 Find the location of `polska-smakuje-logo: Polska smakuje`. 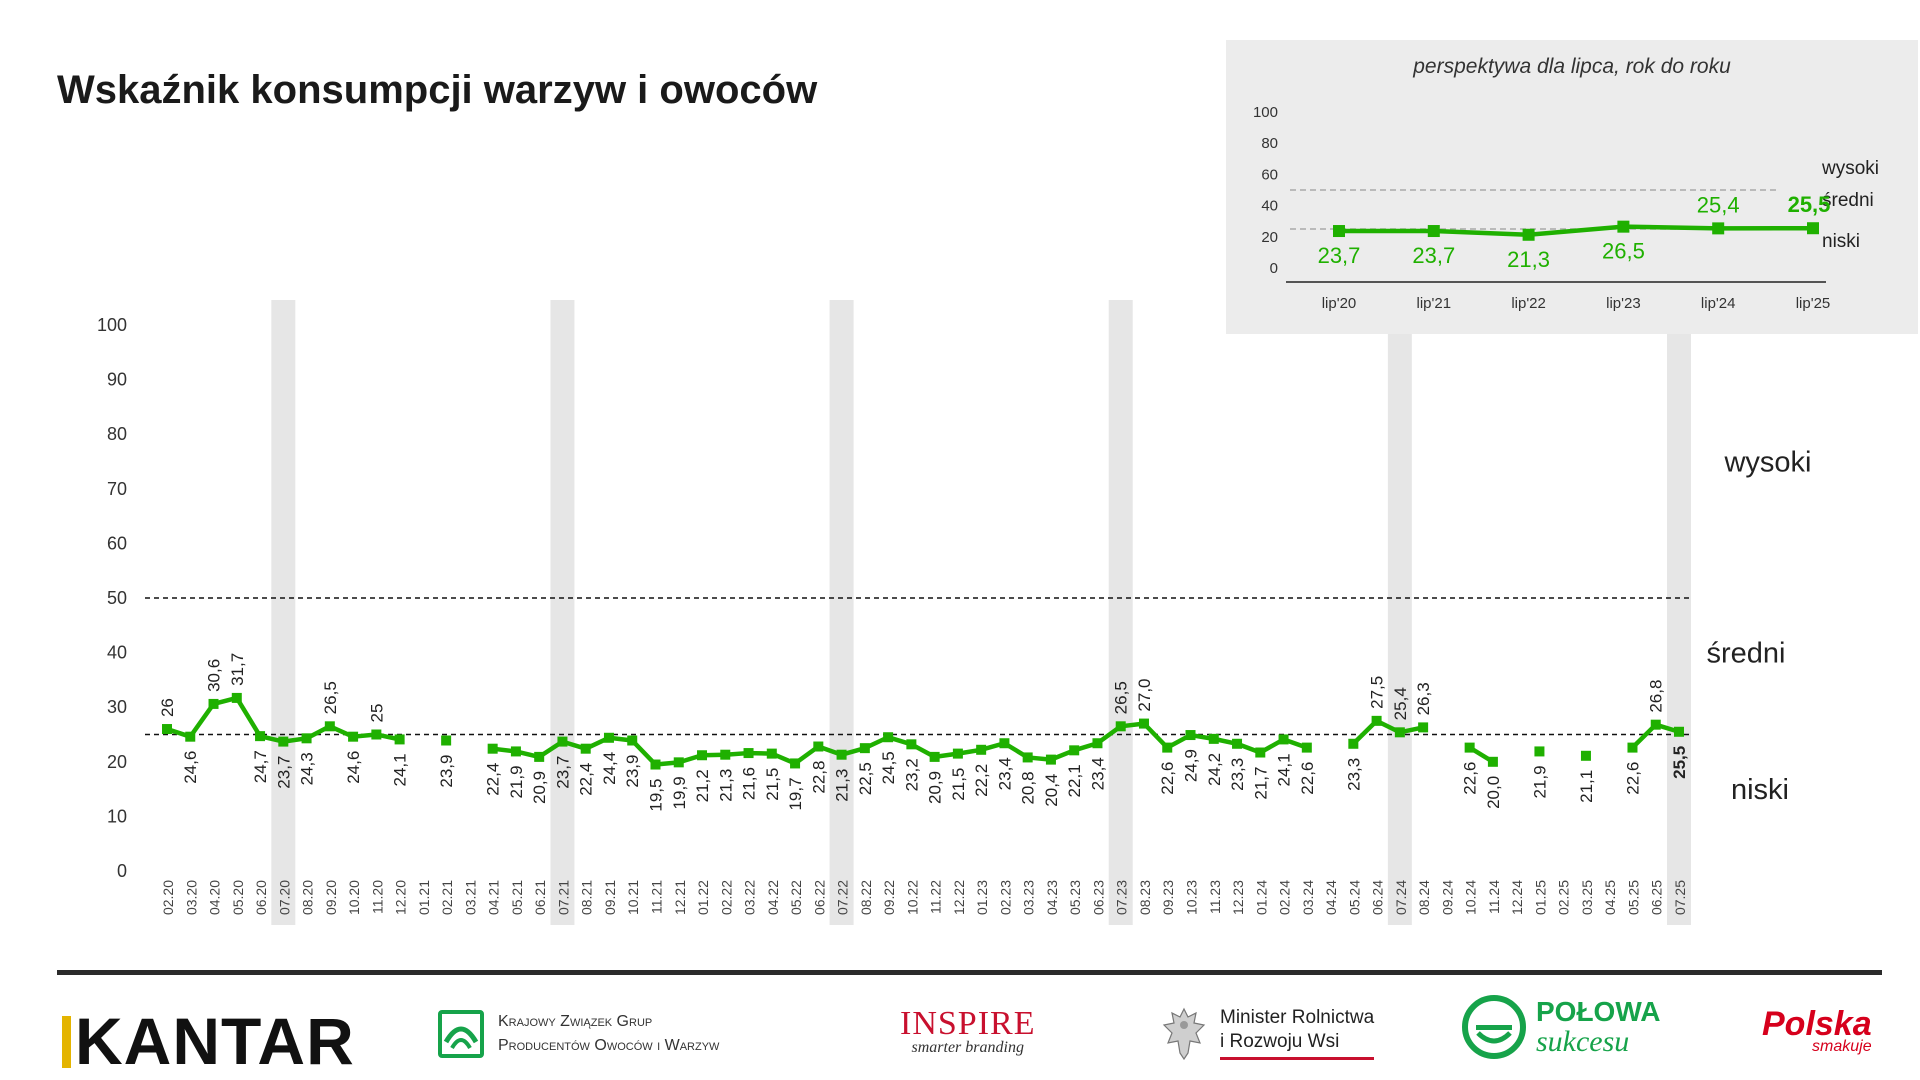

polska-smakuje-logo: Polska smakuje is located at coordinates (1817, 1030).